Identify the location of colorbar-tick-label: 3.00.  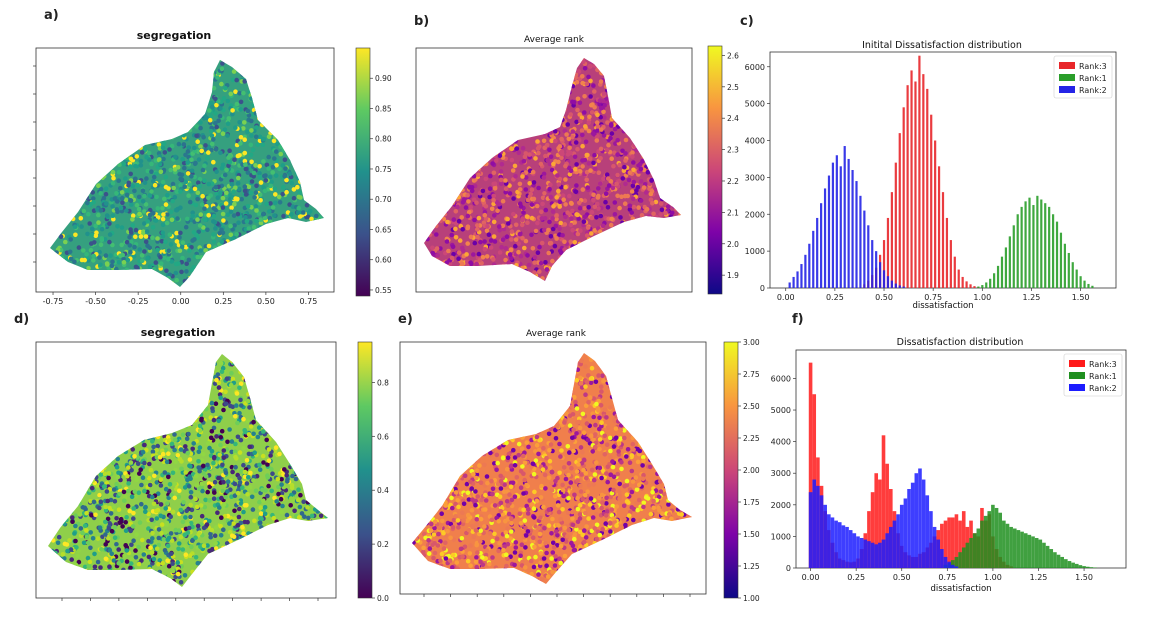
(751, 342).